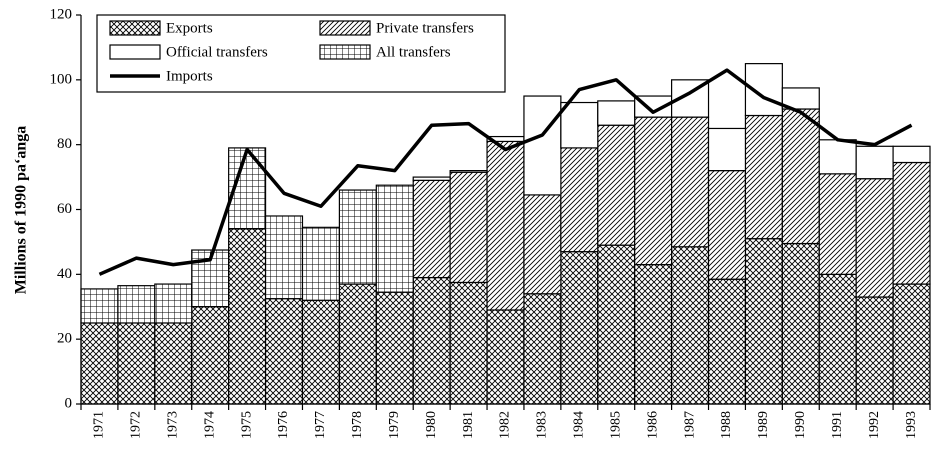 The width and height of the screenshot is (940, 459). I want to click on x-tick-label: 1972, so click(136, 425).